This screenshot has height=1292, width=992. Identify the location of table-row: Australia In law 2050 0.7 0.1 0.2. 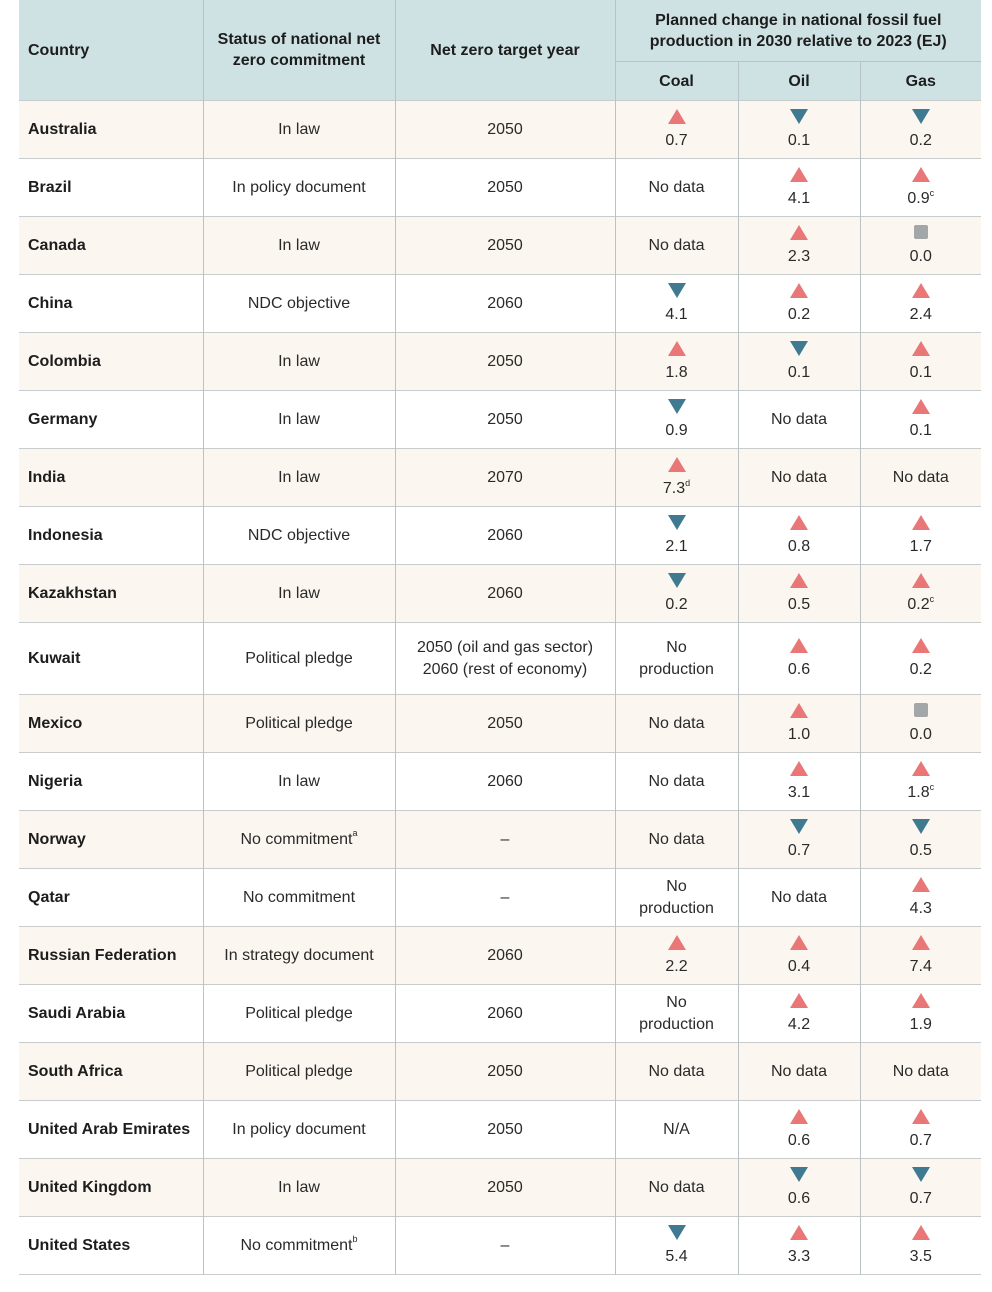
(500, 129).